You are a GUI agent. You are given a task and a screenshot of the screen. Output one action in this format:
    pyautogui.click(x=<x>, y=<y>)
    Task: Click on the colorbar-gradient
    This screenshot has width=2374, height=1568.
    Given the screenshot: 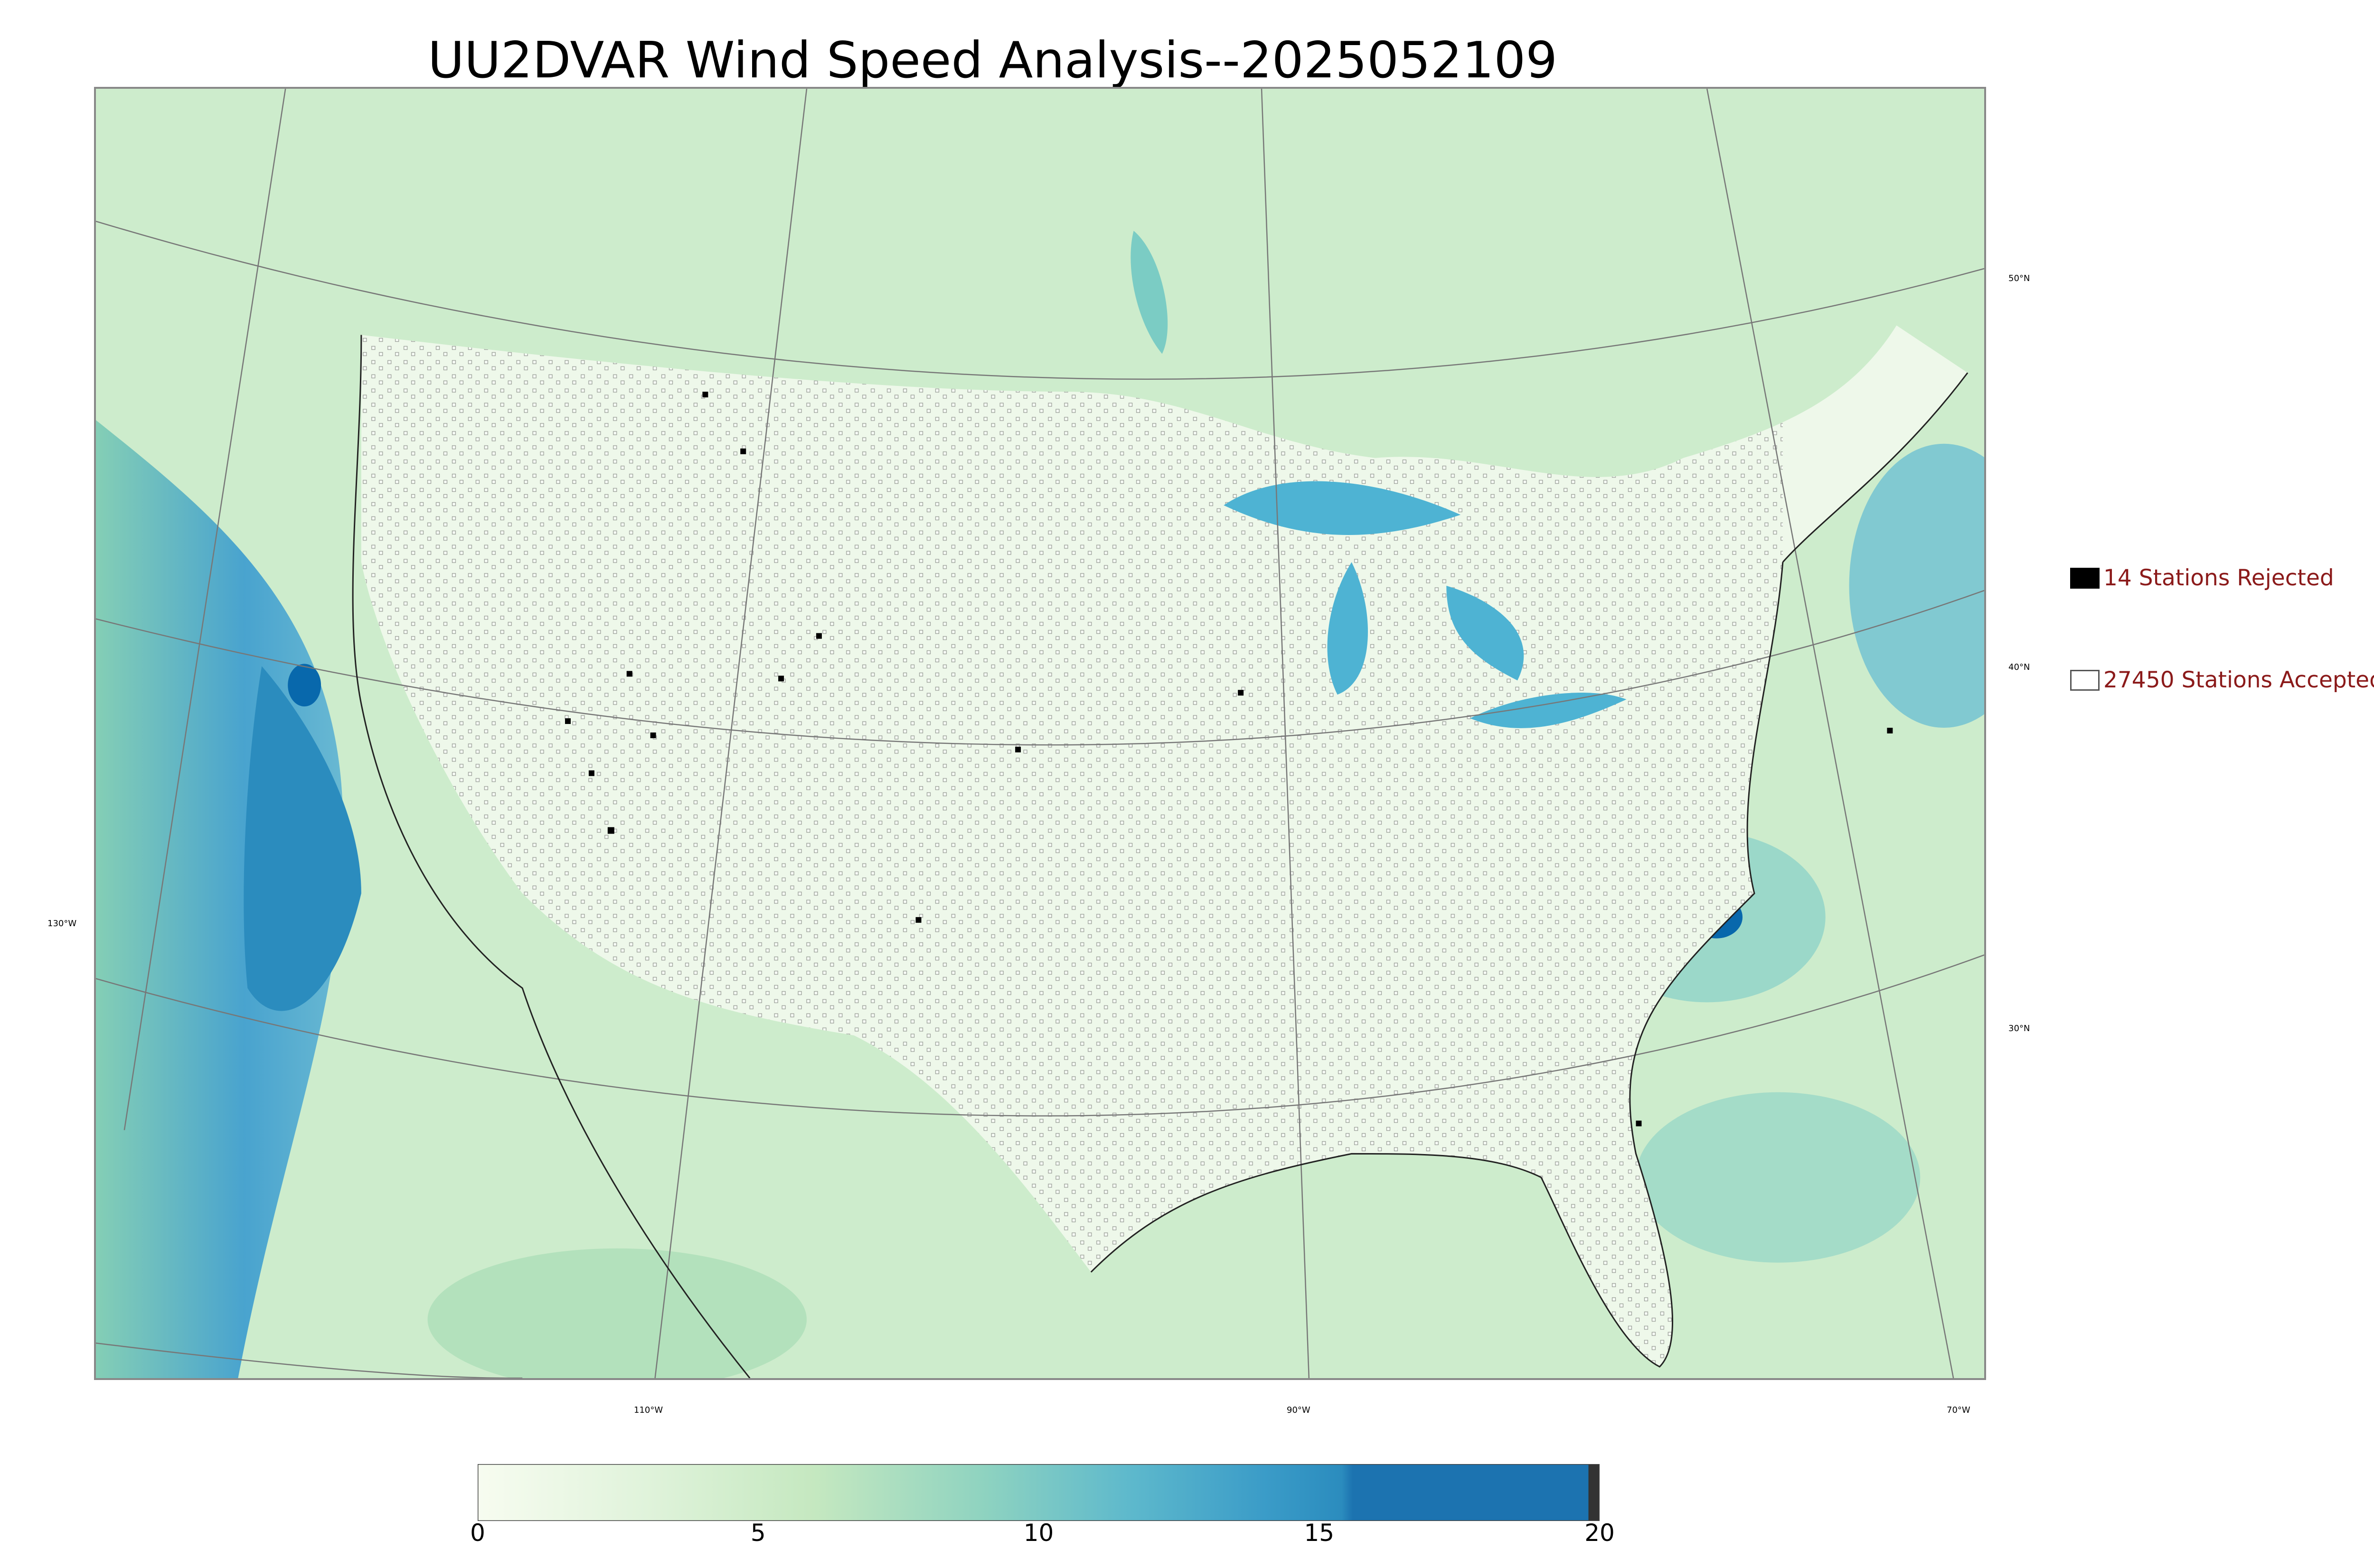 What is the action you would take?
    pyautogui.click(x=1039, y=1492)
    